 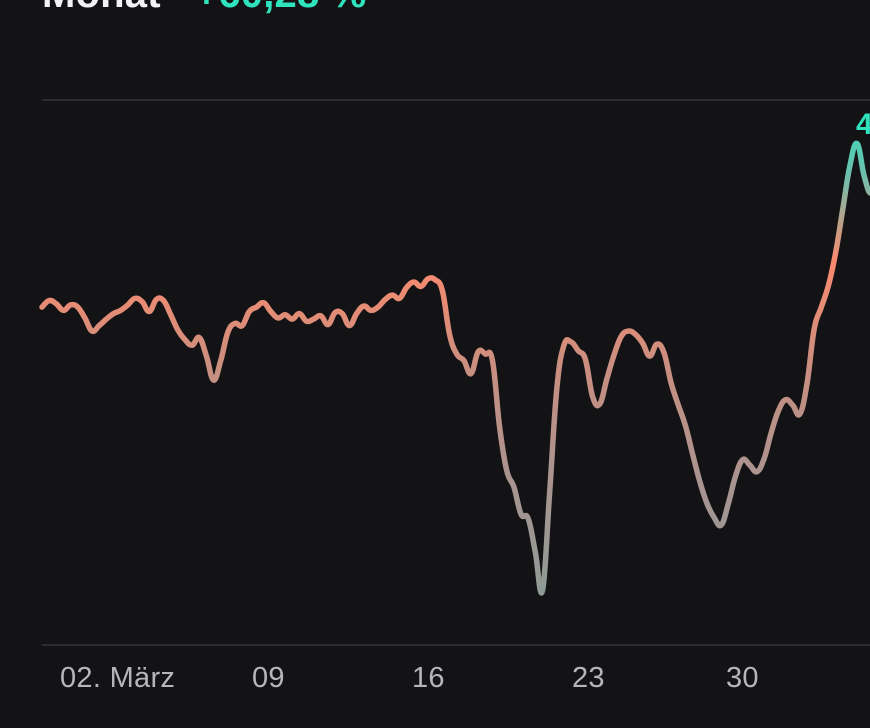 I want to click on x-tick-0: 02. März, so click(x=118, y=678).